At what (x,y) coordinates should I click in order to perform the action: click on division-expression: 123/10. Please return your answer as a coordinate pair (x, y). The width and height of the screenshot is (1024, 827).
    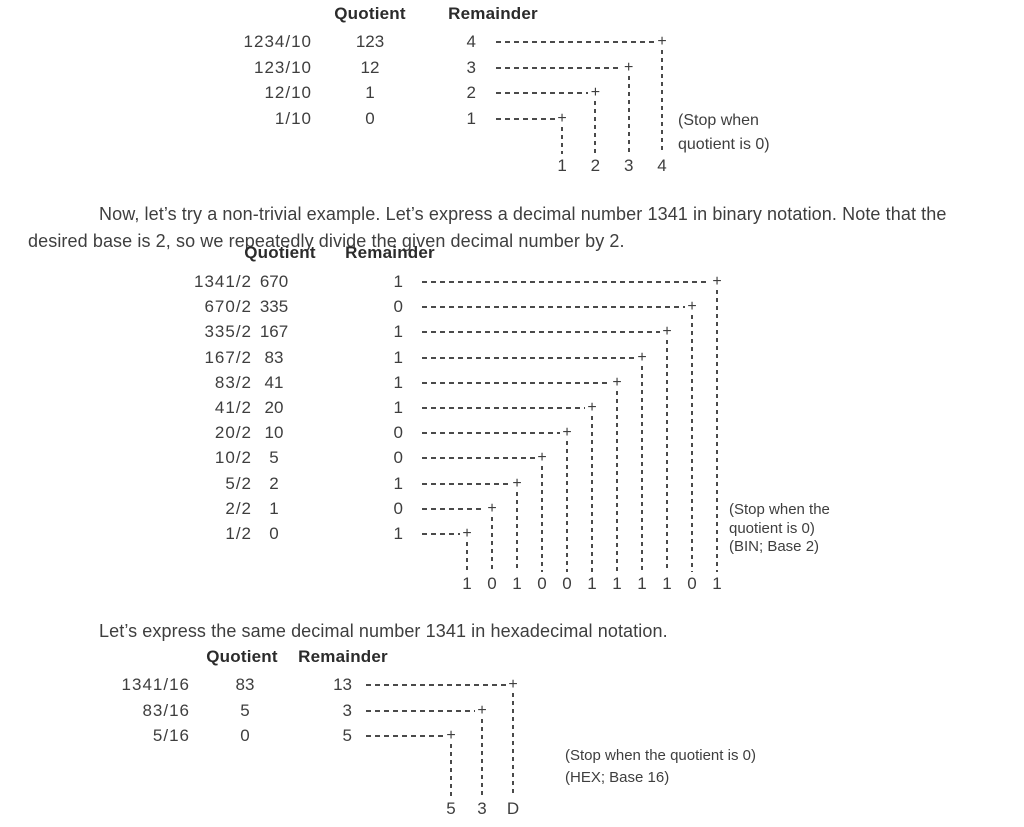
    Looking at the image, I should click on (283, 67).